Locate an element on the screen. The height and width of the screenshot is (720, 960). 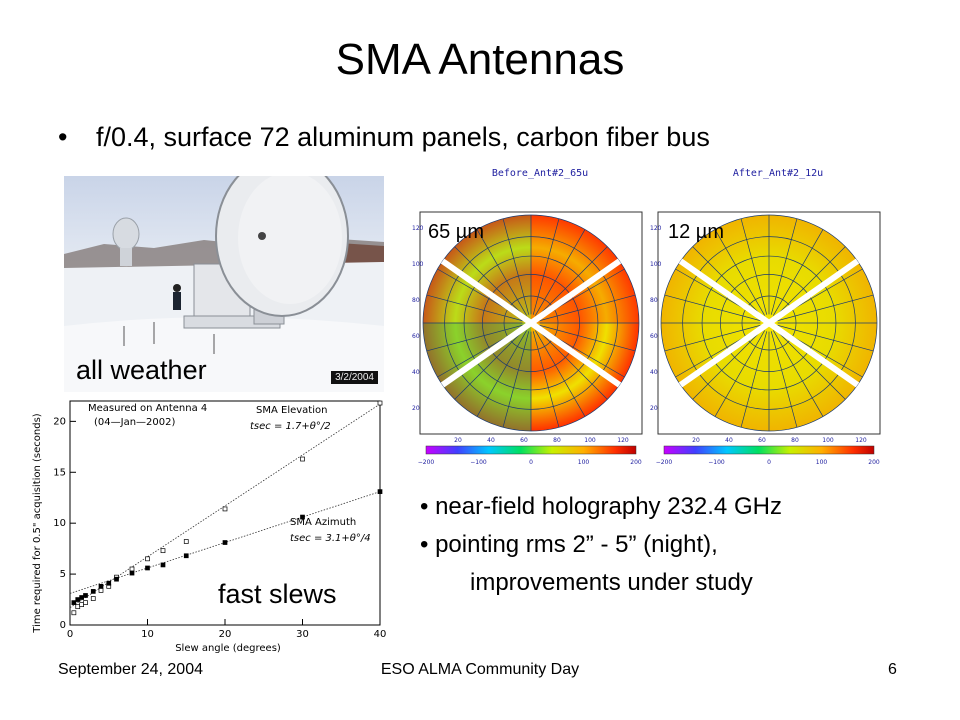
x-tick-label: 120 is located at coordinates (623, 440).